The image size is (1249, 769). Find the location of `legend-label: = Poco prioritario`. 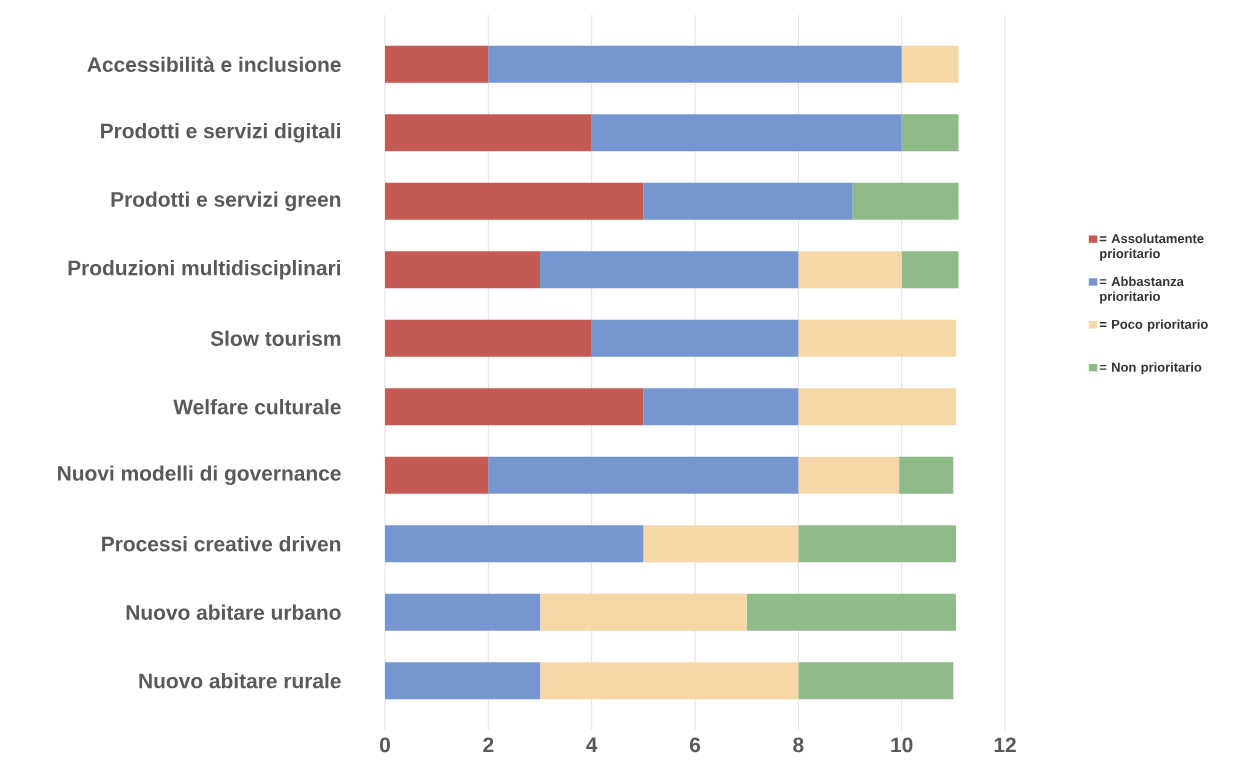

legend-label: = Poco prioritario is located at coordinates (1153, 325).